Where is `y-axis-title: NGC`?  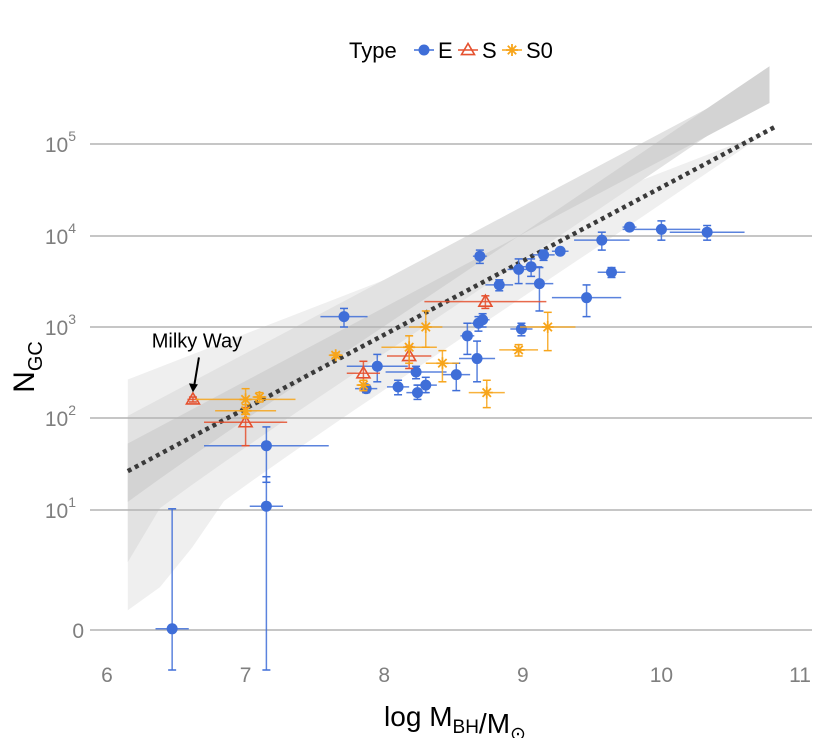 y-axis-title: NGC is located at coordinates (27, 367).